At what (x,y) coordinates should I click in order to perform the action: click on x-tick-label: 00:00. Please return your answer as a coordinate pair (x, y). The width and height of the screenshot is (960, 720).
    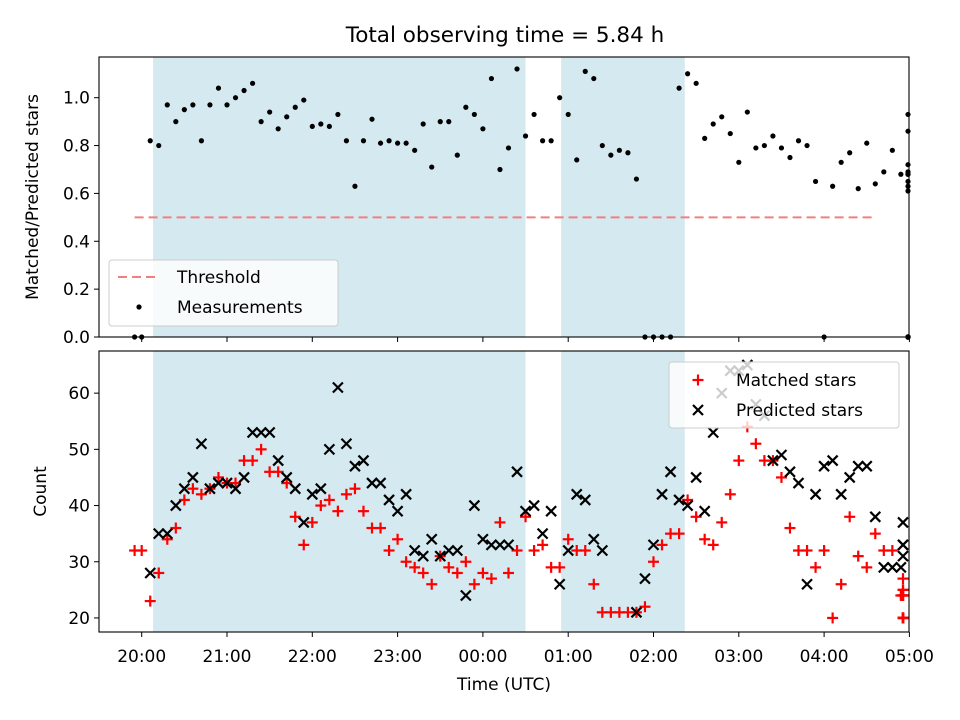
    Looking at the image, I should click on (482, 657).